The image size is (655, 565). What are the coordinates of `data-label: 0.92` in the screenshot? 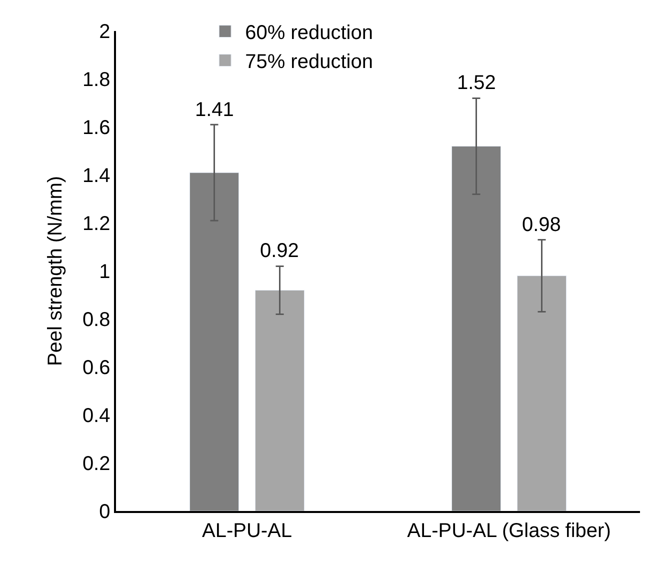 It's located at (279, 251).